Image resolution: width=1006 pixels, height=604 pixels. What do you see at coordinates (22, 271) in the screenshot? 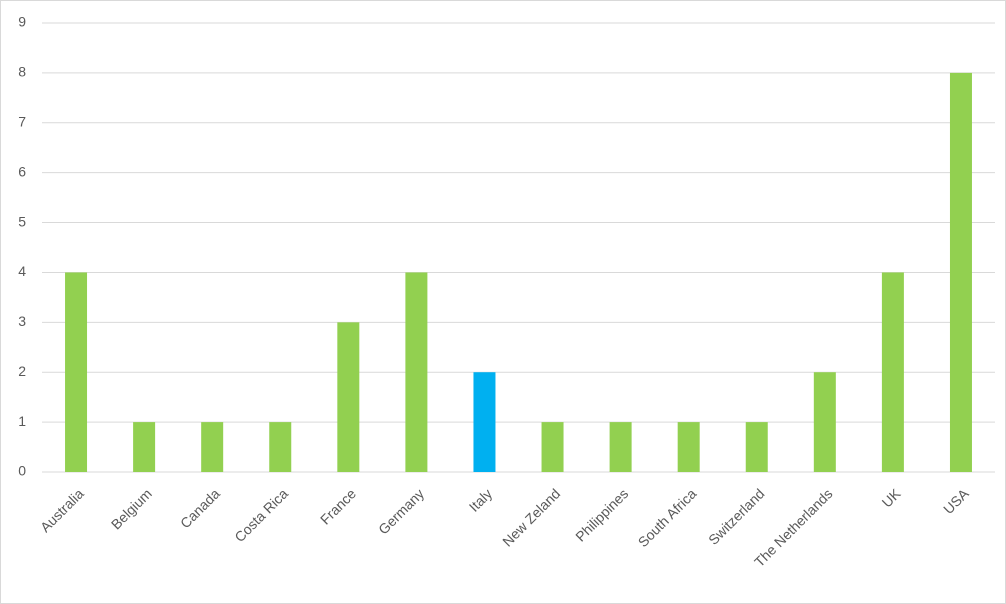
I see `y-tick-label: 4` at bounding box center [22, 271].